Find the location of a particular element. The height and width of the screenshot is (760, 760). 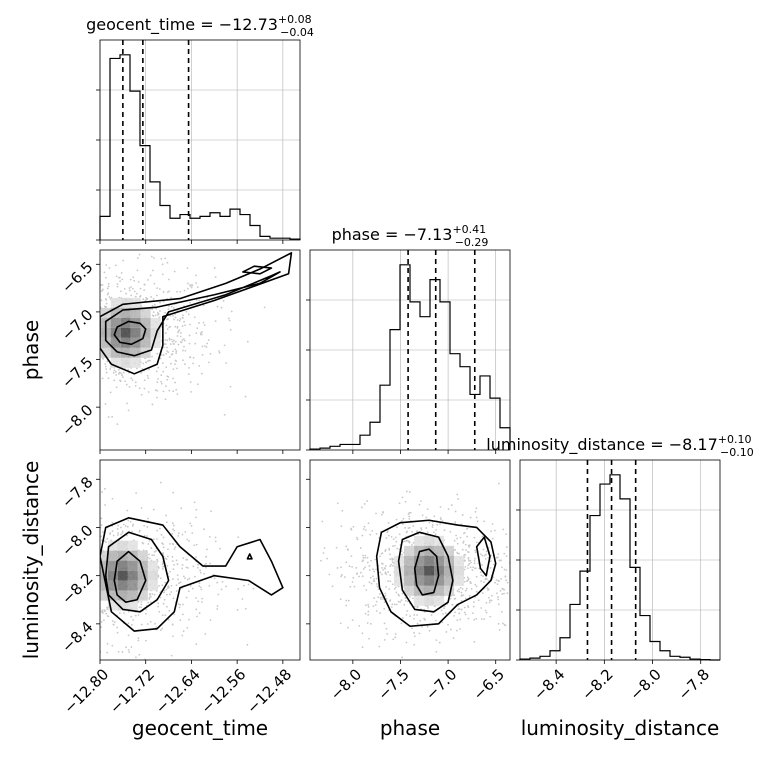

panel-frame is located at coordinates (410, 560).